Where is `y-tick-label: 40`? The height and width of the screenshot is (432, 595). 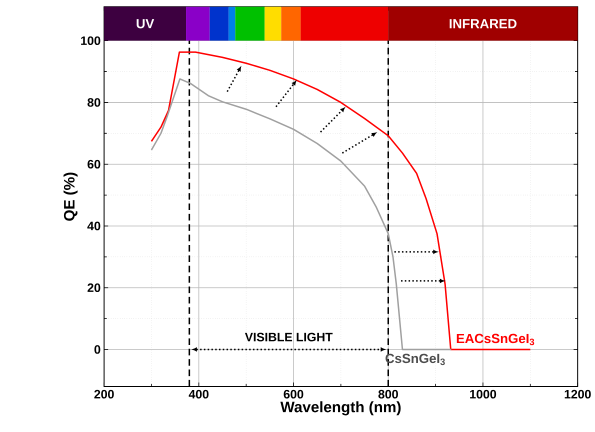
y-tick-label: 40 is located at coordinates (93, 226).